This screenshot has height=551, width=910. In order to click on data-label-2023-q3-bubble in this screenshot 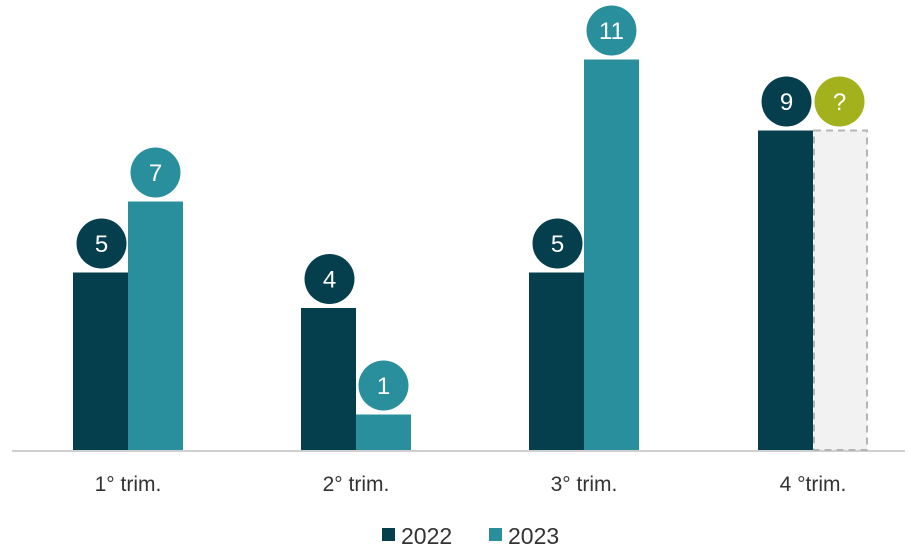, I will do `click(611, 30)`.